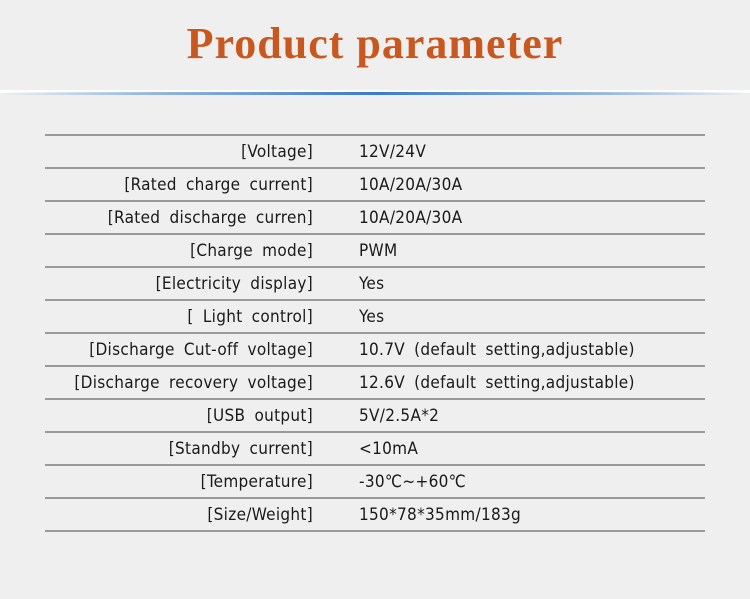 Image resolution: width=750 pixels, height=599 pixels. I want to click on parameter-value: 10.7V (default setting,adjustable), so click(497, 349).